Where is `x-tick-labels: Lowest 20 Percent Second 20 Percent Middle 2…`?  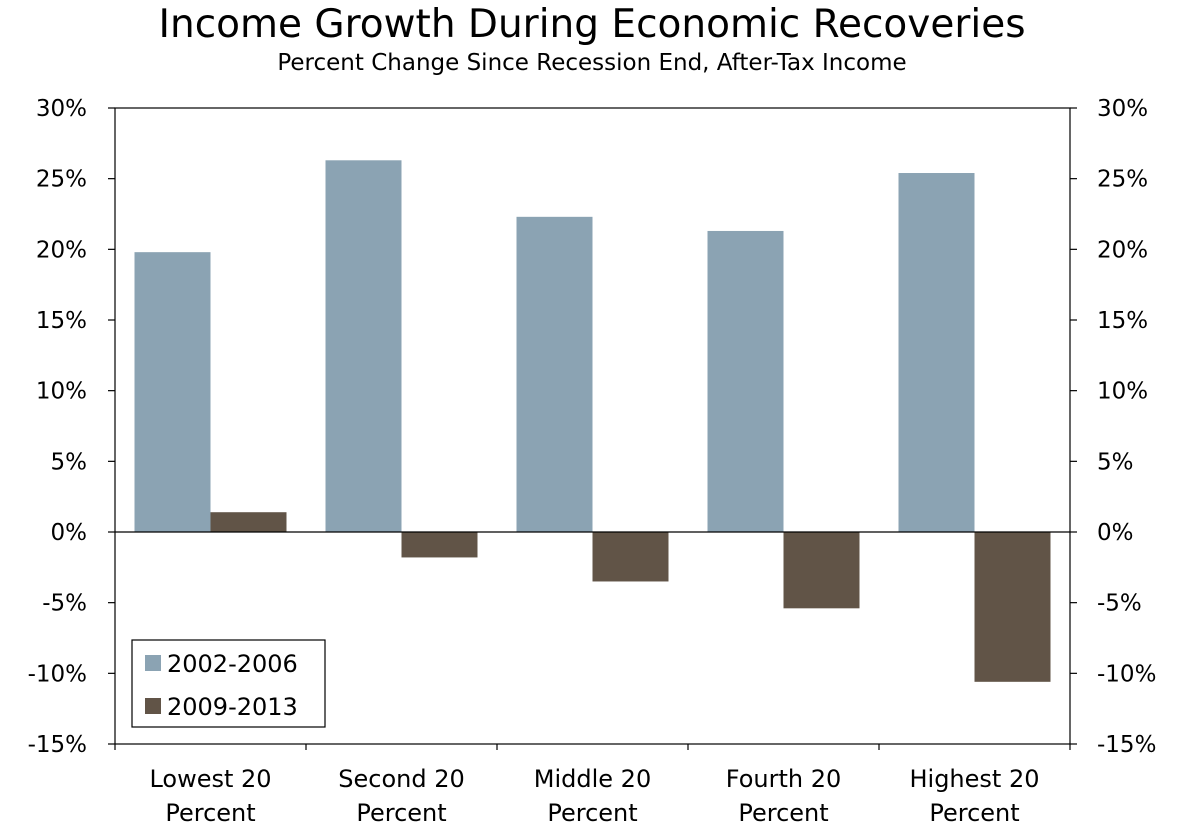 x-tick-labels: Lowest 20 Percent Second 20 Percent Middle 2… is located at coordinates (594, 796).